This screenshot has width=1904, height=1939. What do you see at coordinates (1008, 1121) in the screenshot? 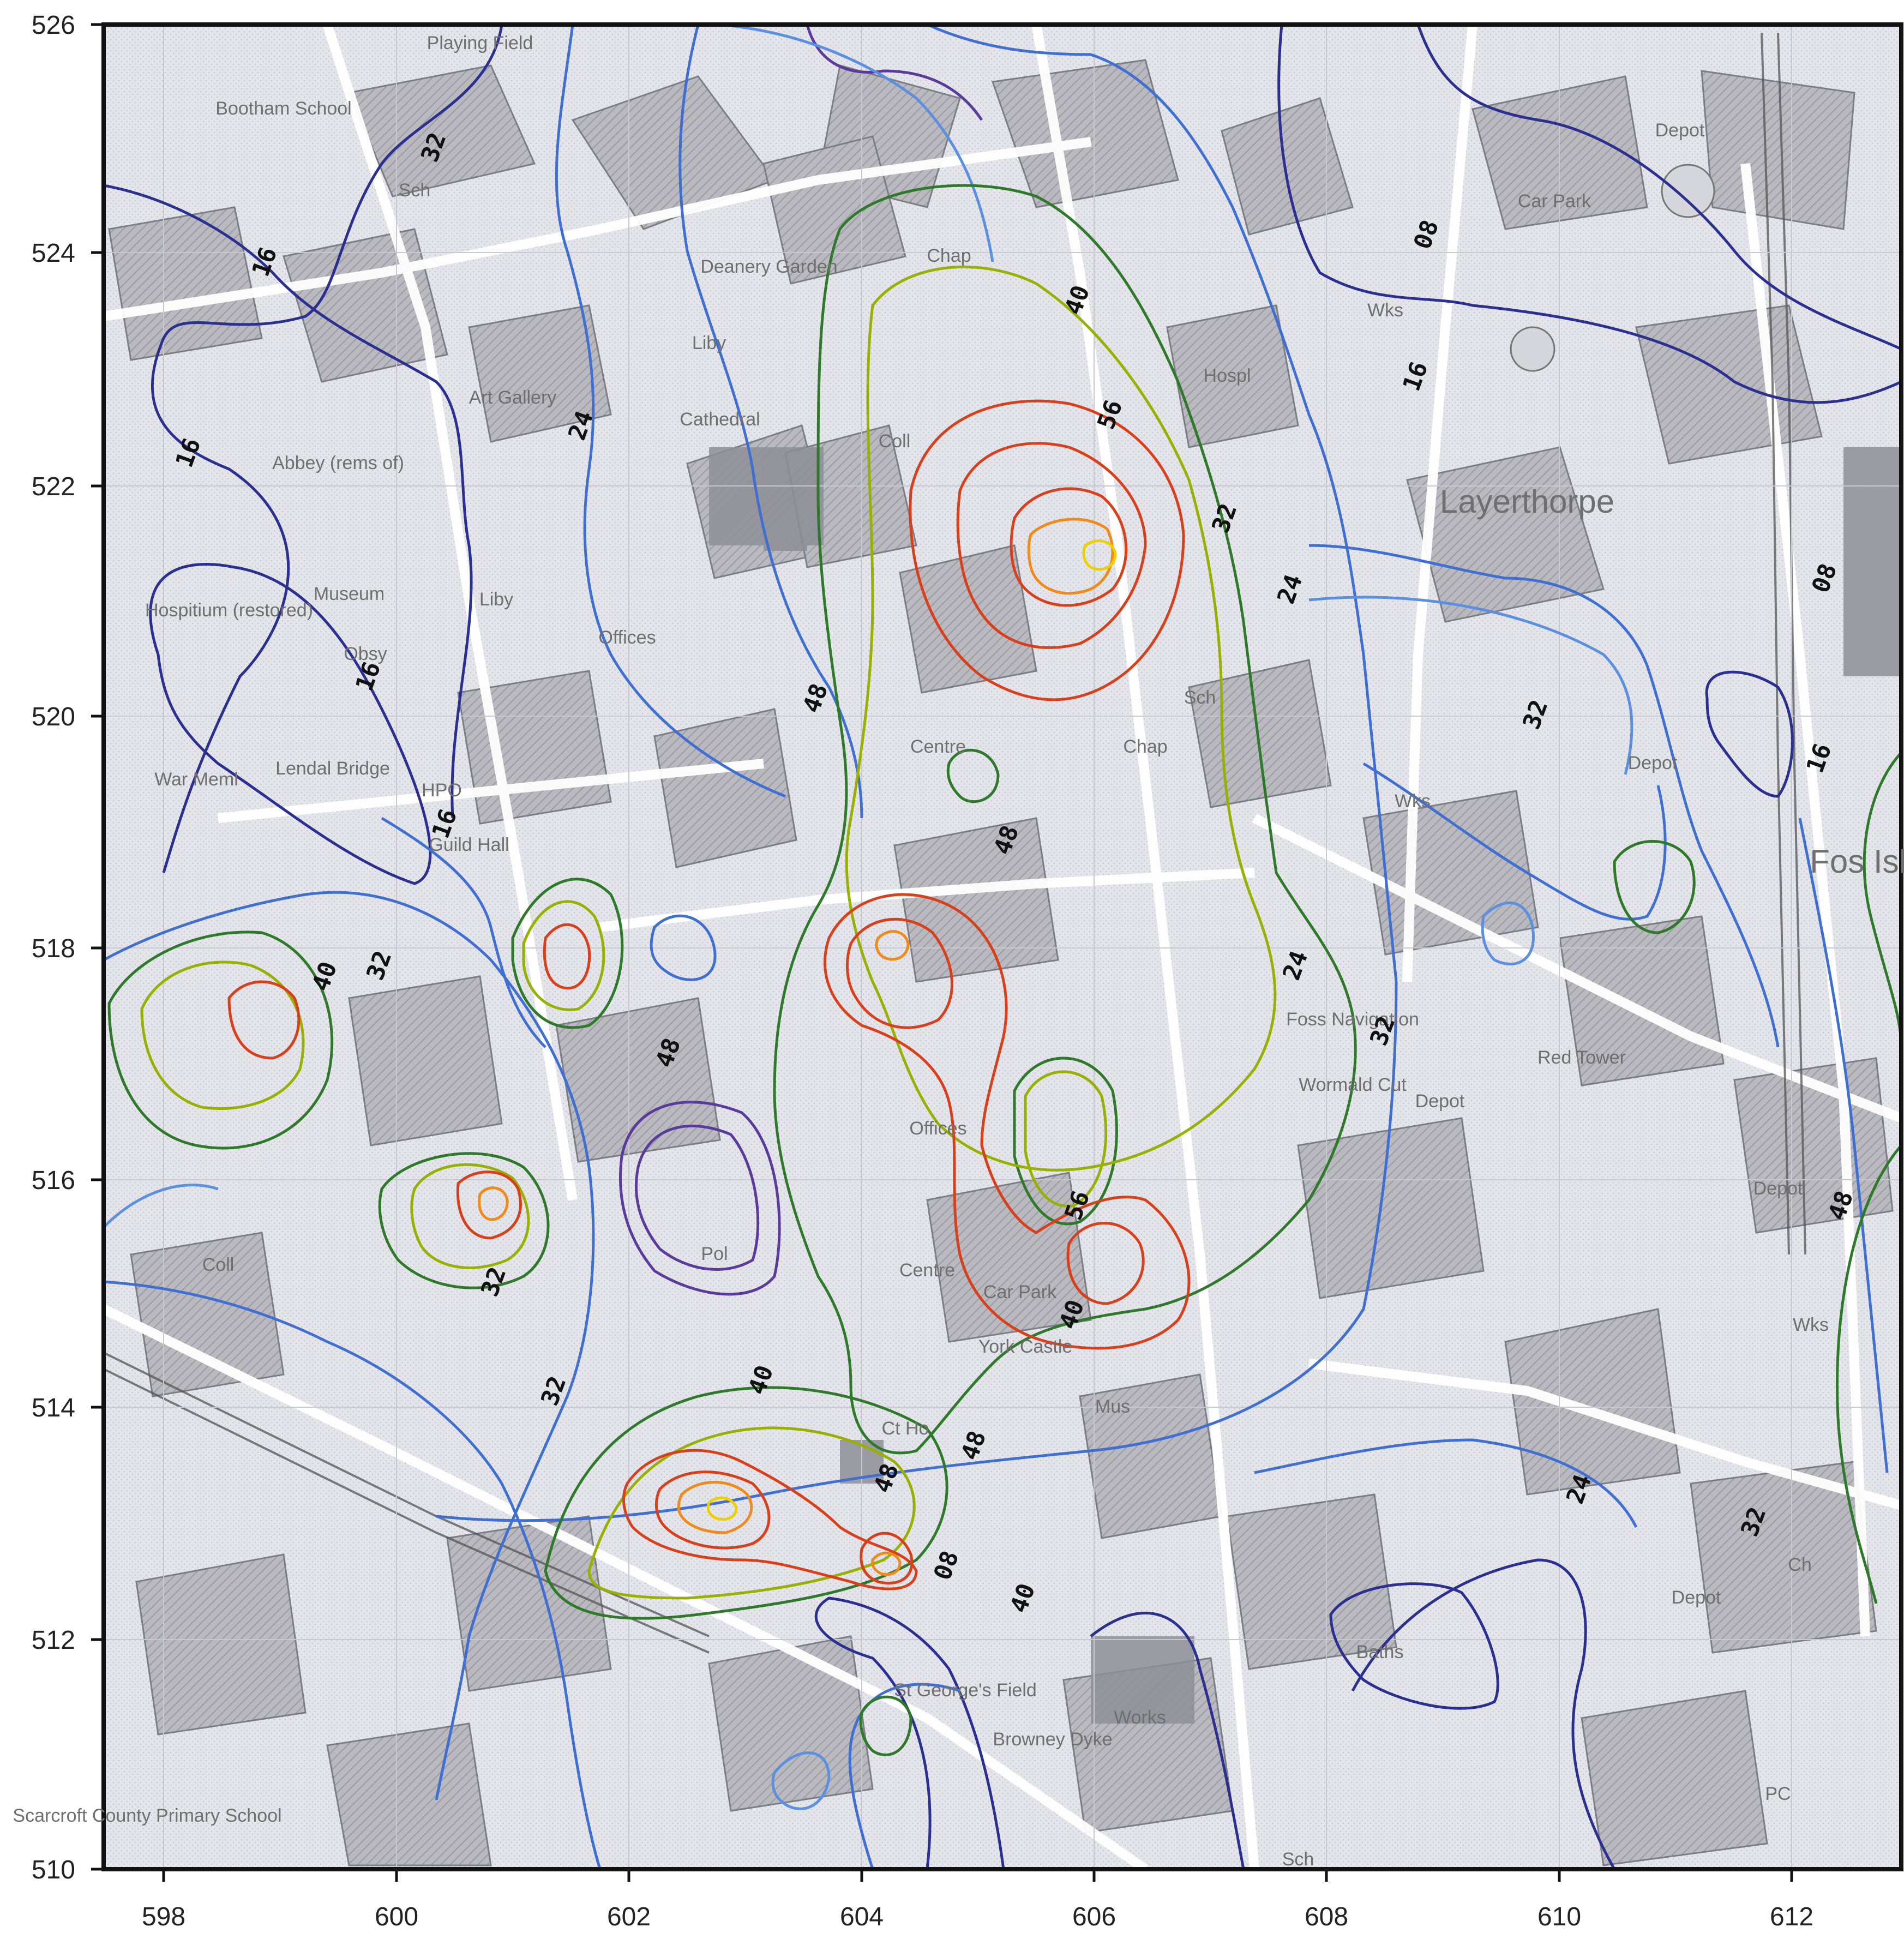
I see `contour-red-central` at bounding box center [1008, 1121].